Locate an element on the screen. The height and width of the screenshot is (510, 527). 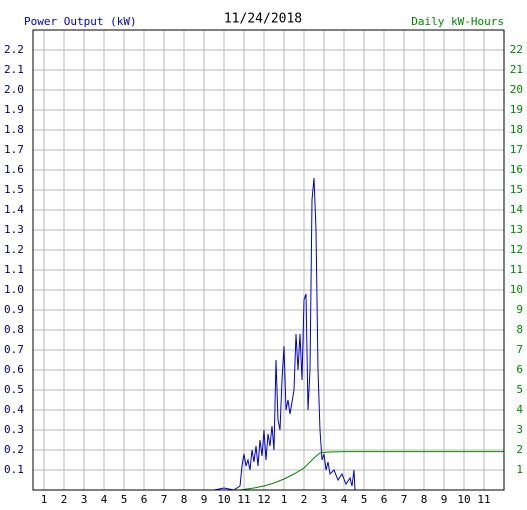
y-tick-label: 2.0 is located at coordinates (14, 89).